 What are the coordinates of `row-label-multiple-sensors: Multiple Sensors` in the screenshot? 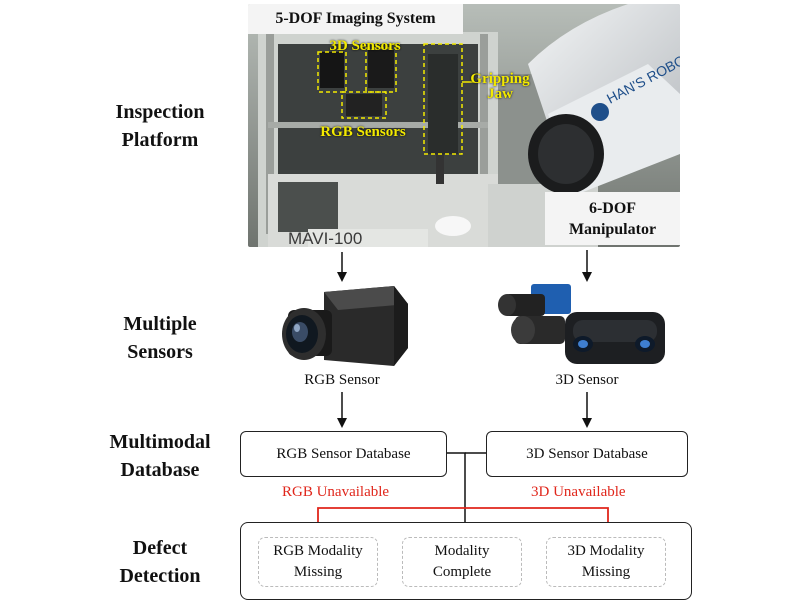 It's located at (160, 338).